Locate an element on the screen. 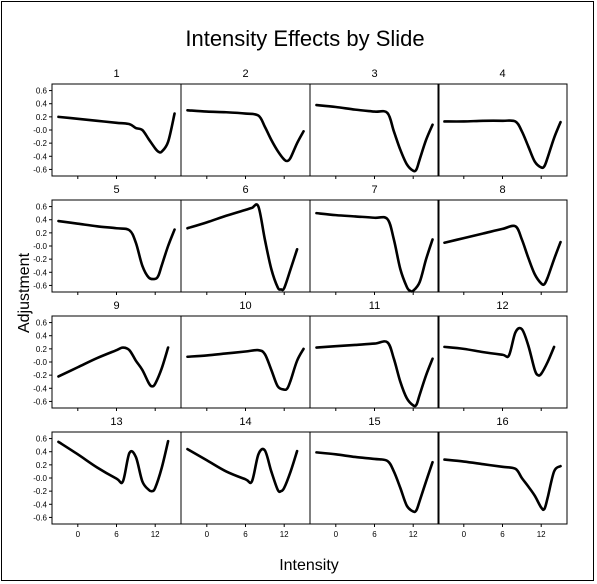  panel-14: 14 0 6 12 is located at coordinates (245, 477).